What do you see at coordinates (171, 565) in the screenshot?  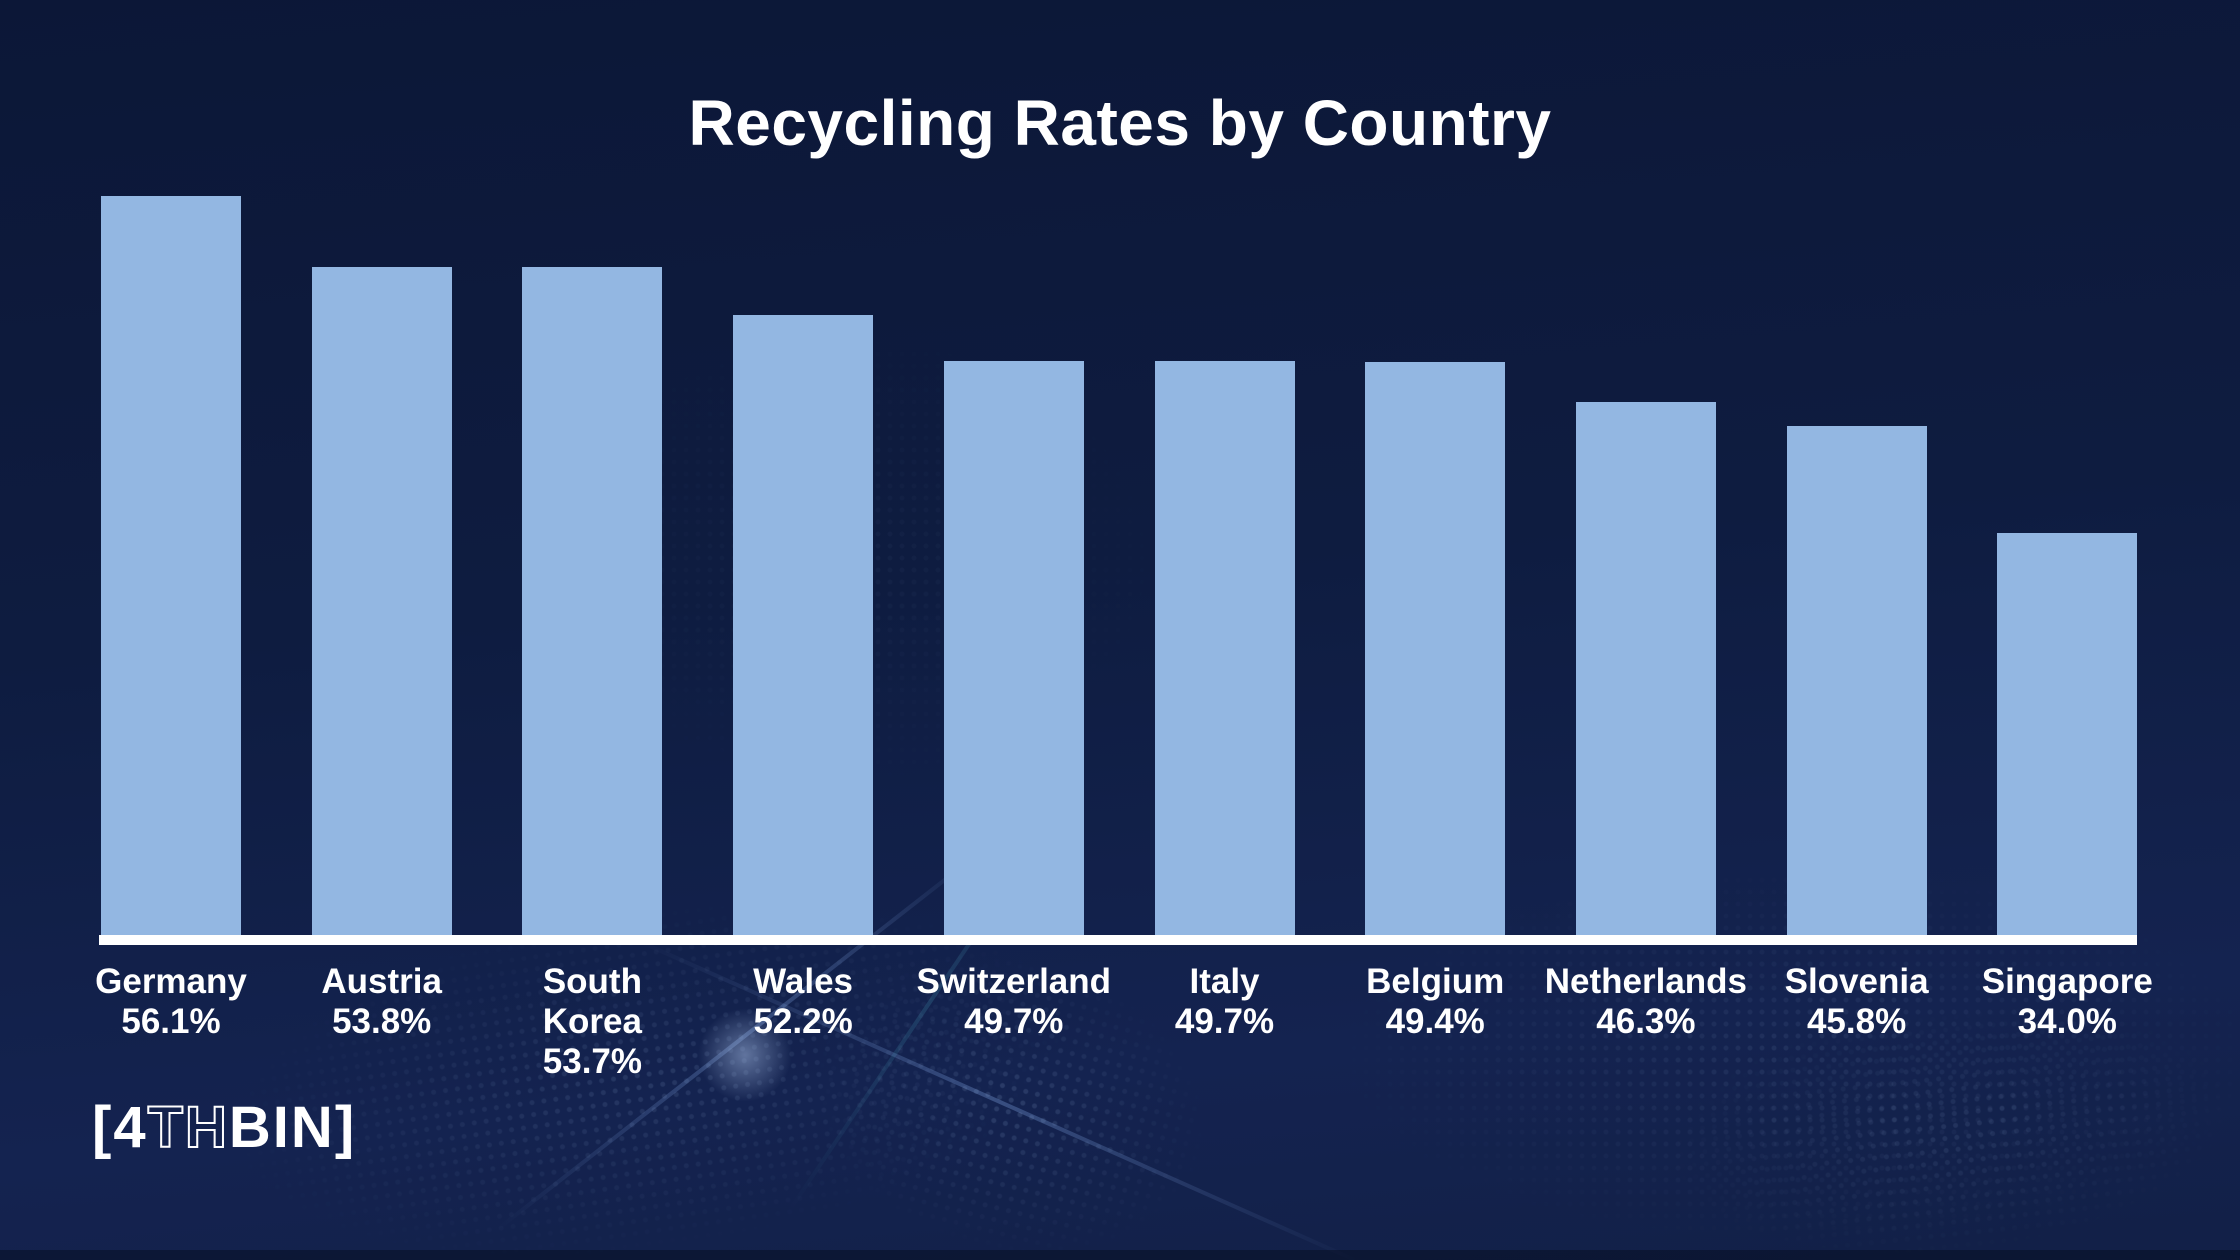 I see `bar-germany` at bounding box center [171, 565].